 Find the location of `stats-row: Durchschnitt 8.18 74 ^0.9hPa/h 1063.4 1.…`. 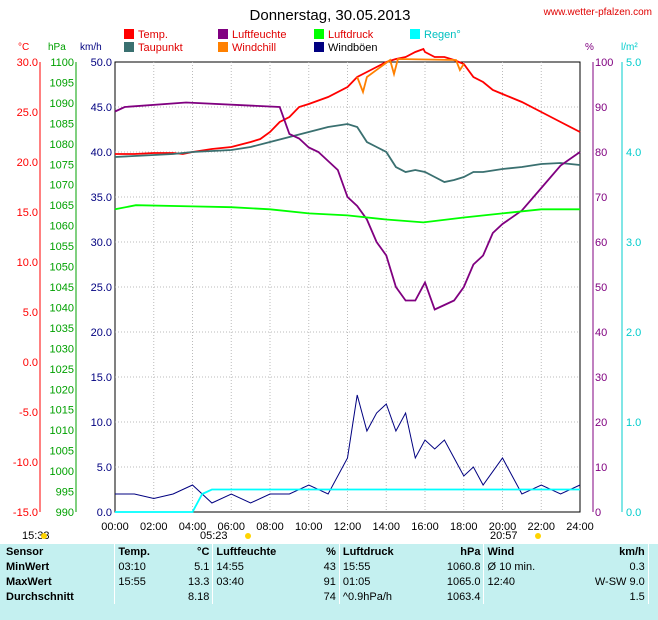

stats-row: Durchschnitt 8.18 74 ^0.9hPa/h 1063.4 1.… is located at coordinates (329, 596).